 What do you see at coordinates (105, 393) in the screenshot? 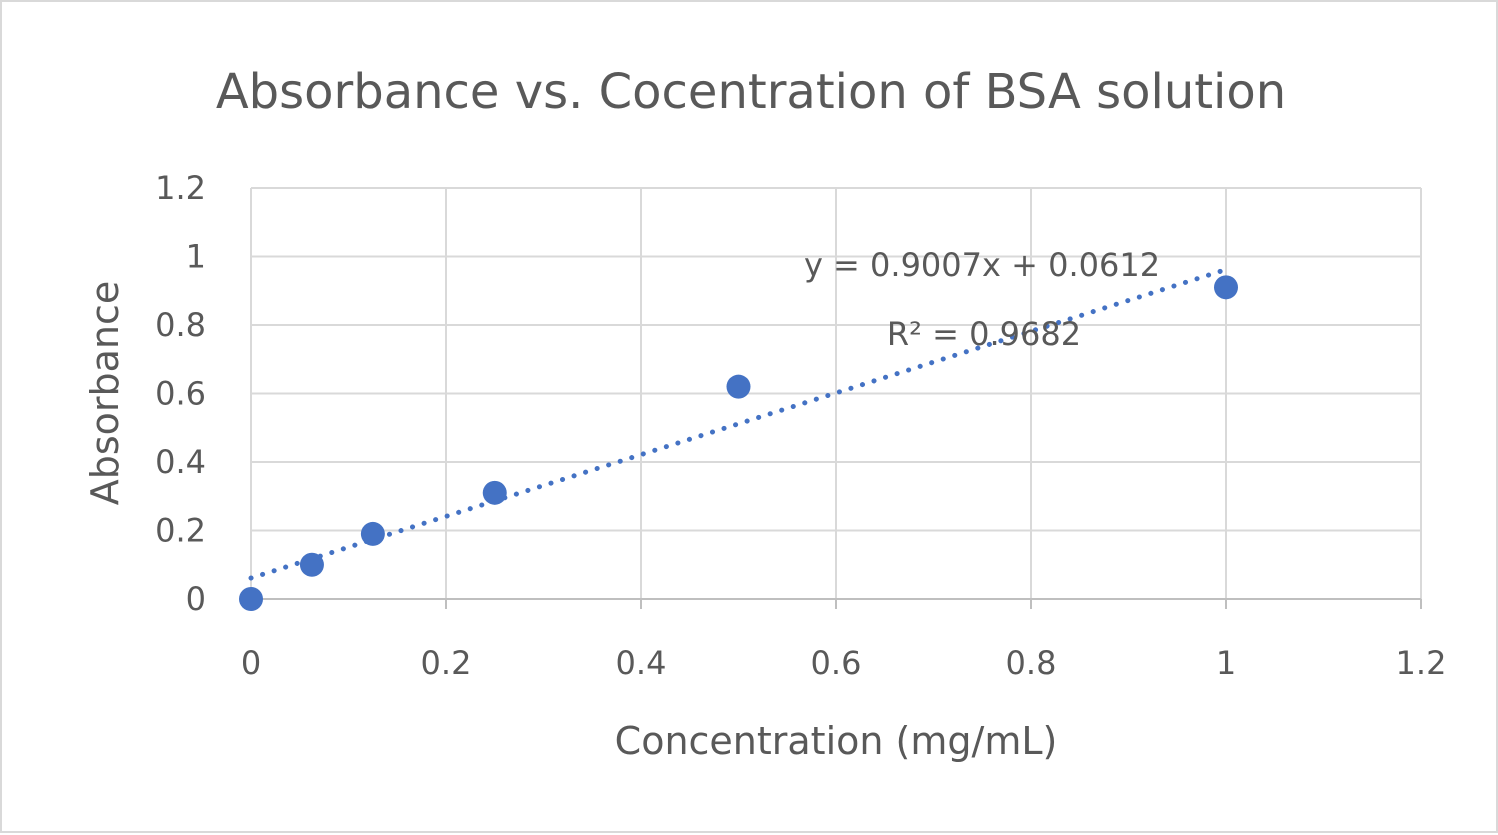
I see `y-axis-title: Absorbance` at bounding box center [105, 393].